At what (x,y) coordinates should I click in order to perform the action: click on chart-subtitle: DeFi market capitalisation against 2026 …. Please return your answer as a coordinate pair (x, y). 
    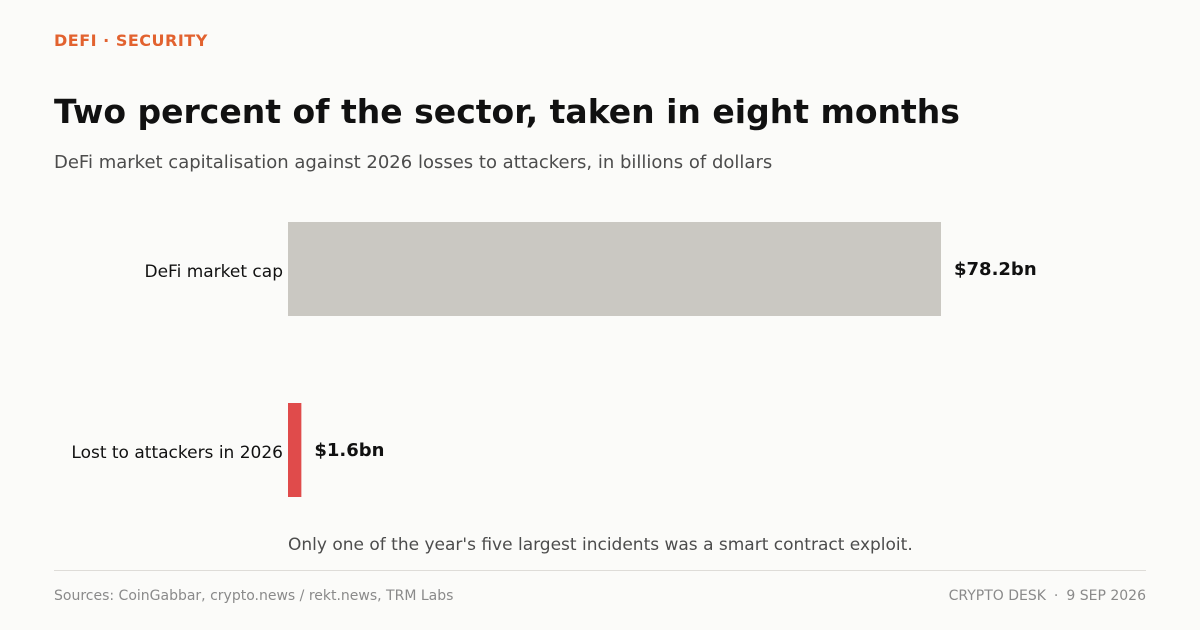
    Looking at the image, I should click on (413, 162).